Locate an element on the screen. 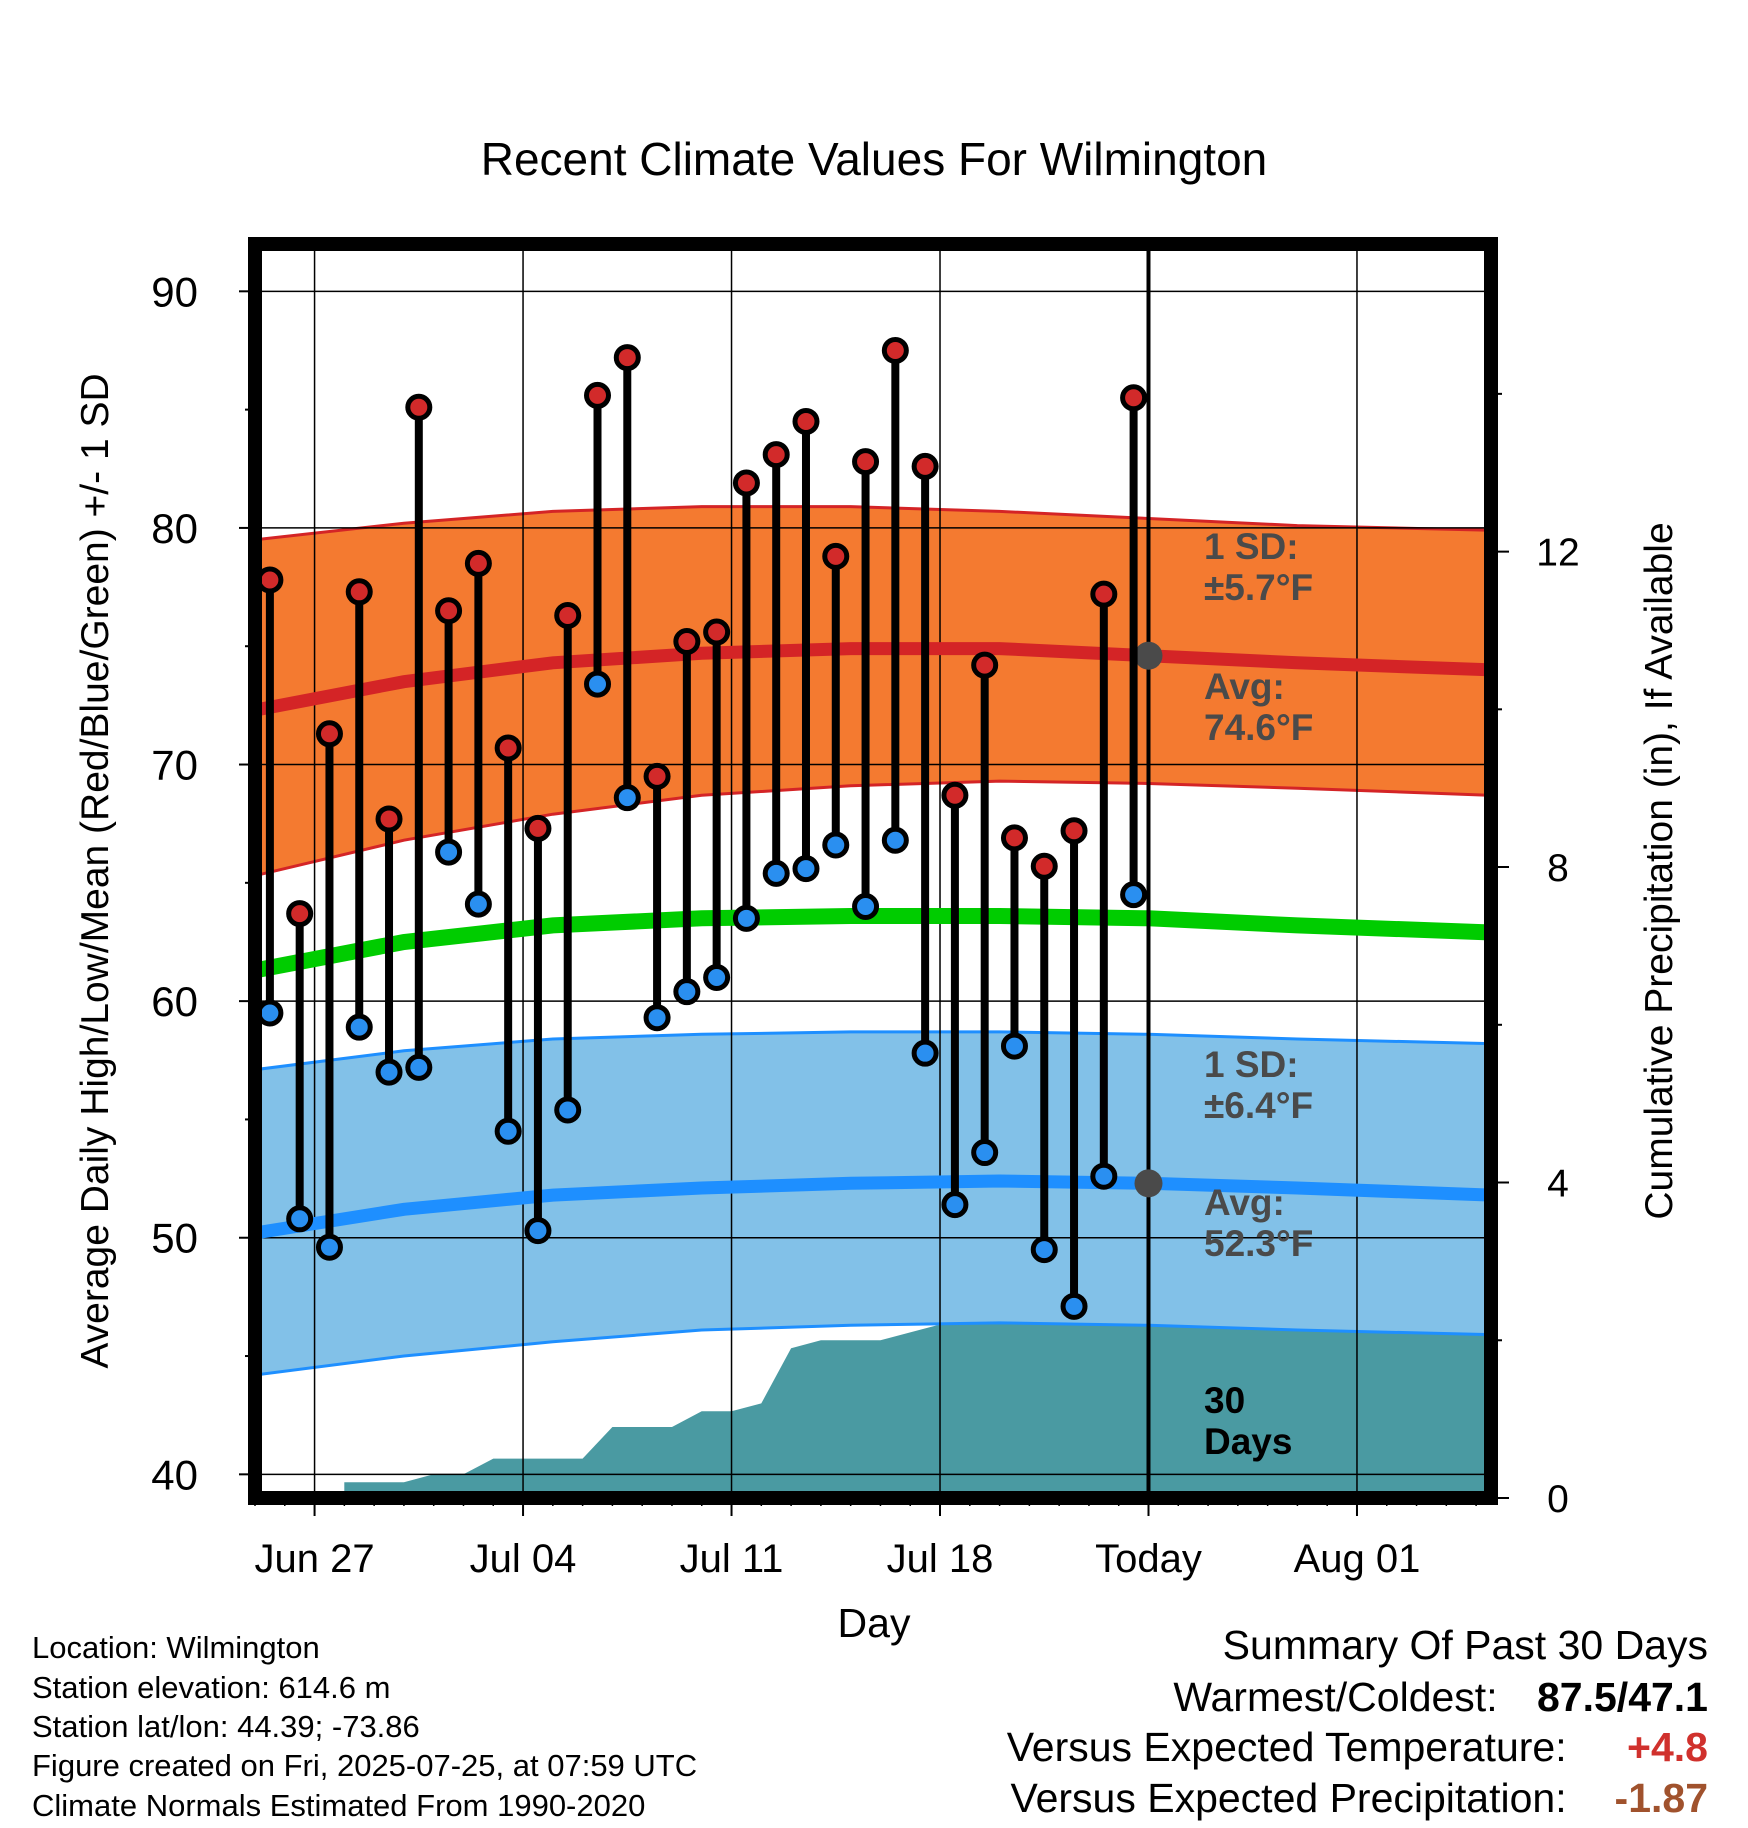  x-tick-label: Jul 18 is located at coordinates (940, 1559).